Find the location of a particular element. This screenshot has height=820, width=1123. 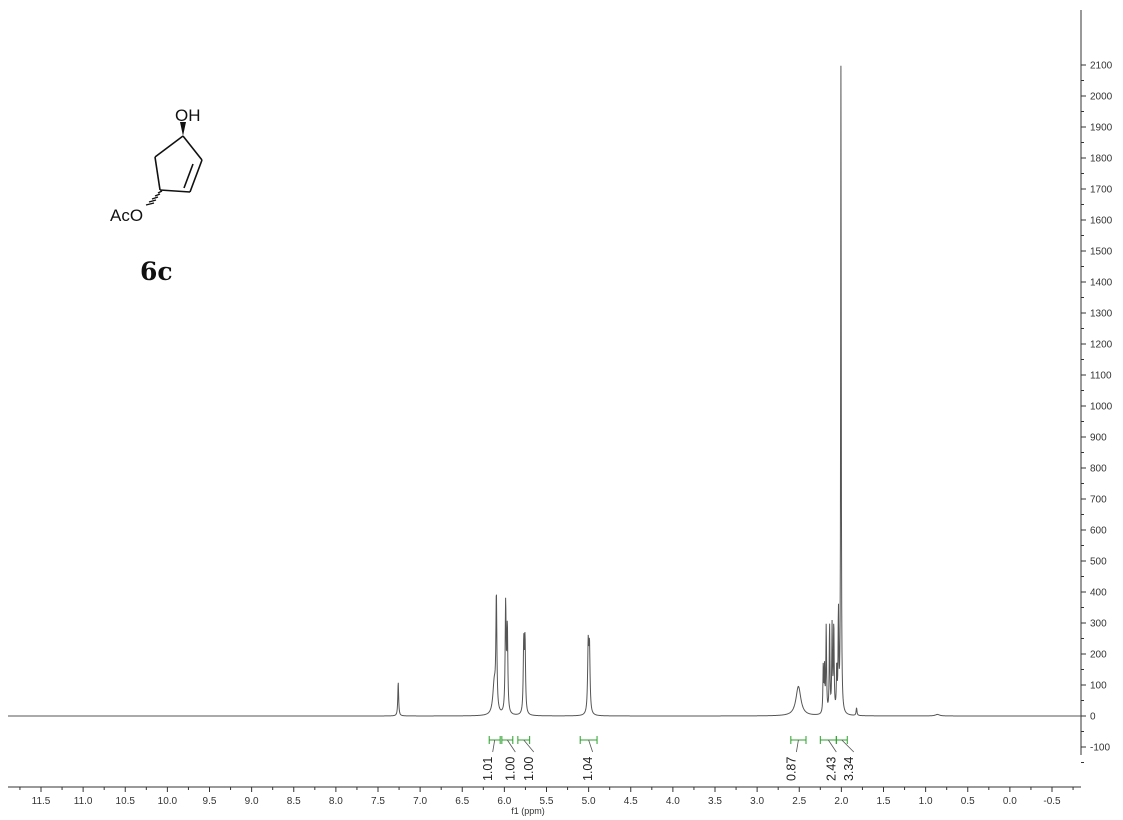

y-tick-label: 900 is located at coordinates (1098, 438).